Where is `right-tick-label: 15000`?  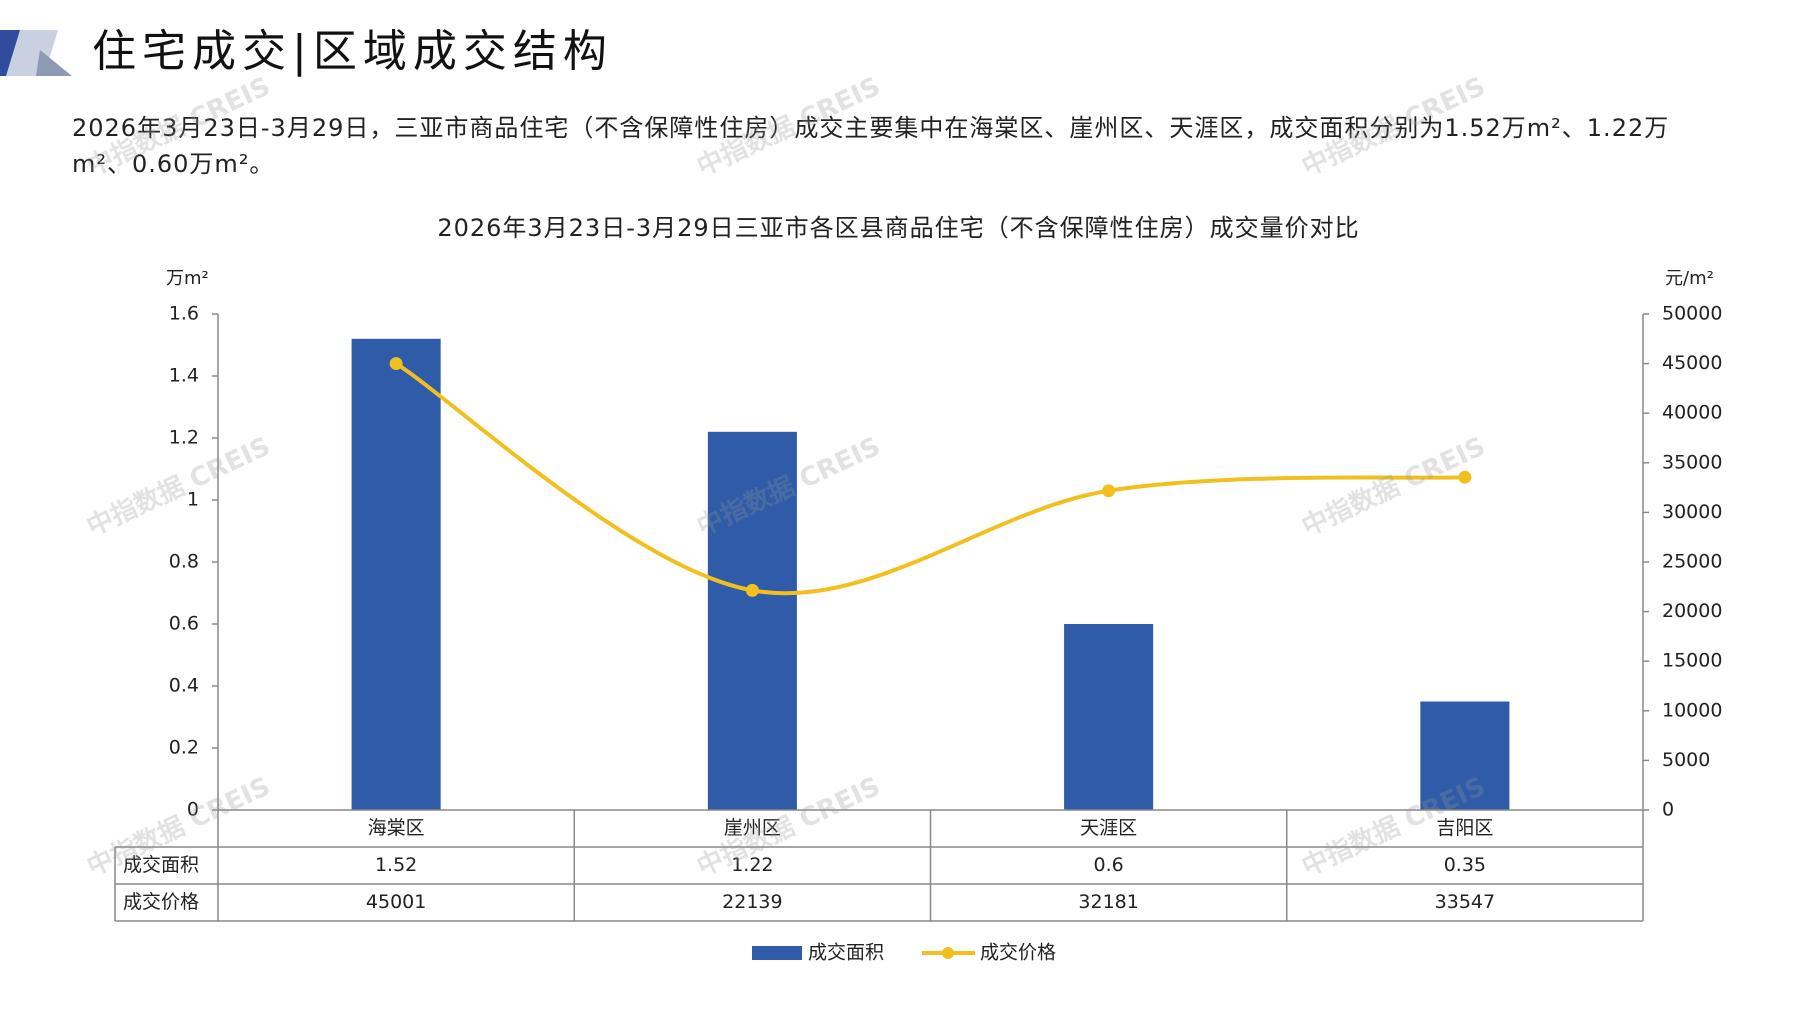 right-tick-label: 15000 is located at coordinates (1692, 661).